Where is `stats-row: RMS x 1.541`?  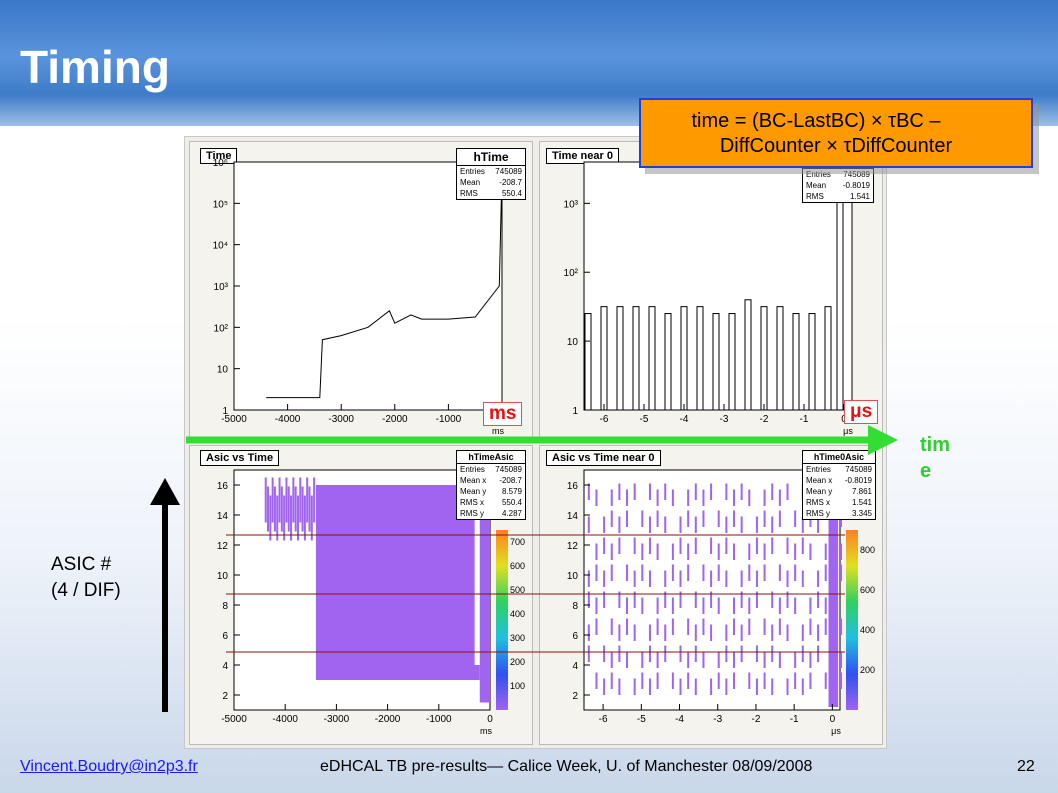
stats-row: RMS x 1.541 is located at coordinates (839, 502).